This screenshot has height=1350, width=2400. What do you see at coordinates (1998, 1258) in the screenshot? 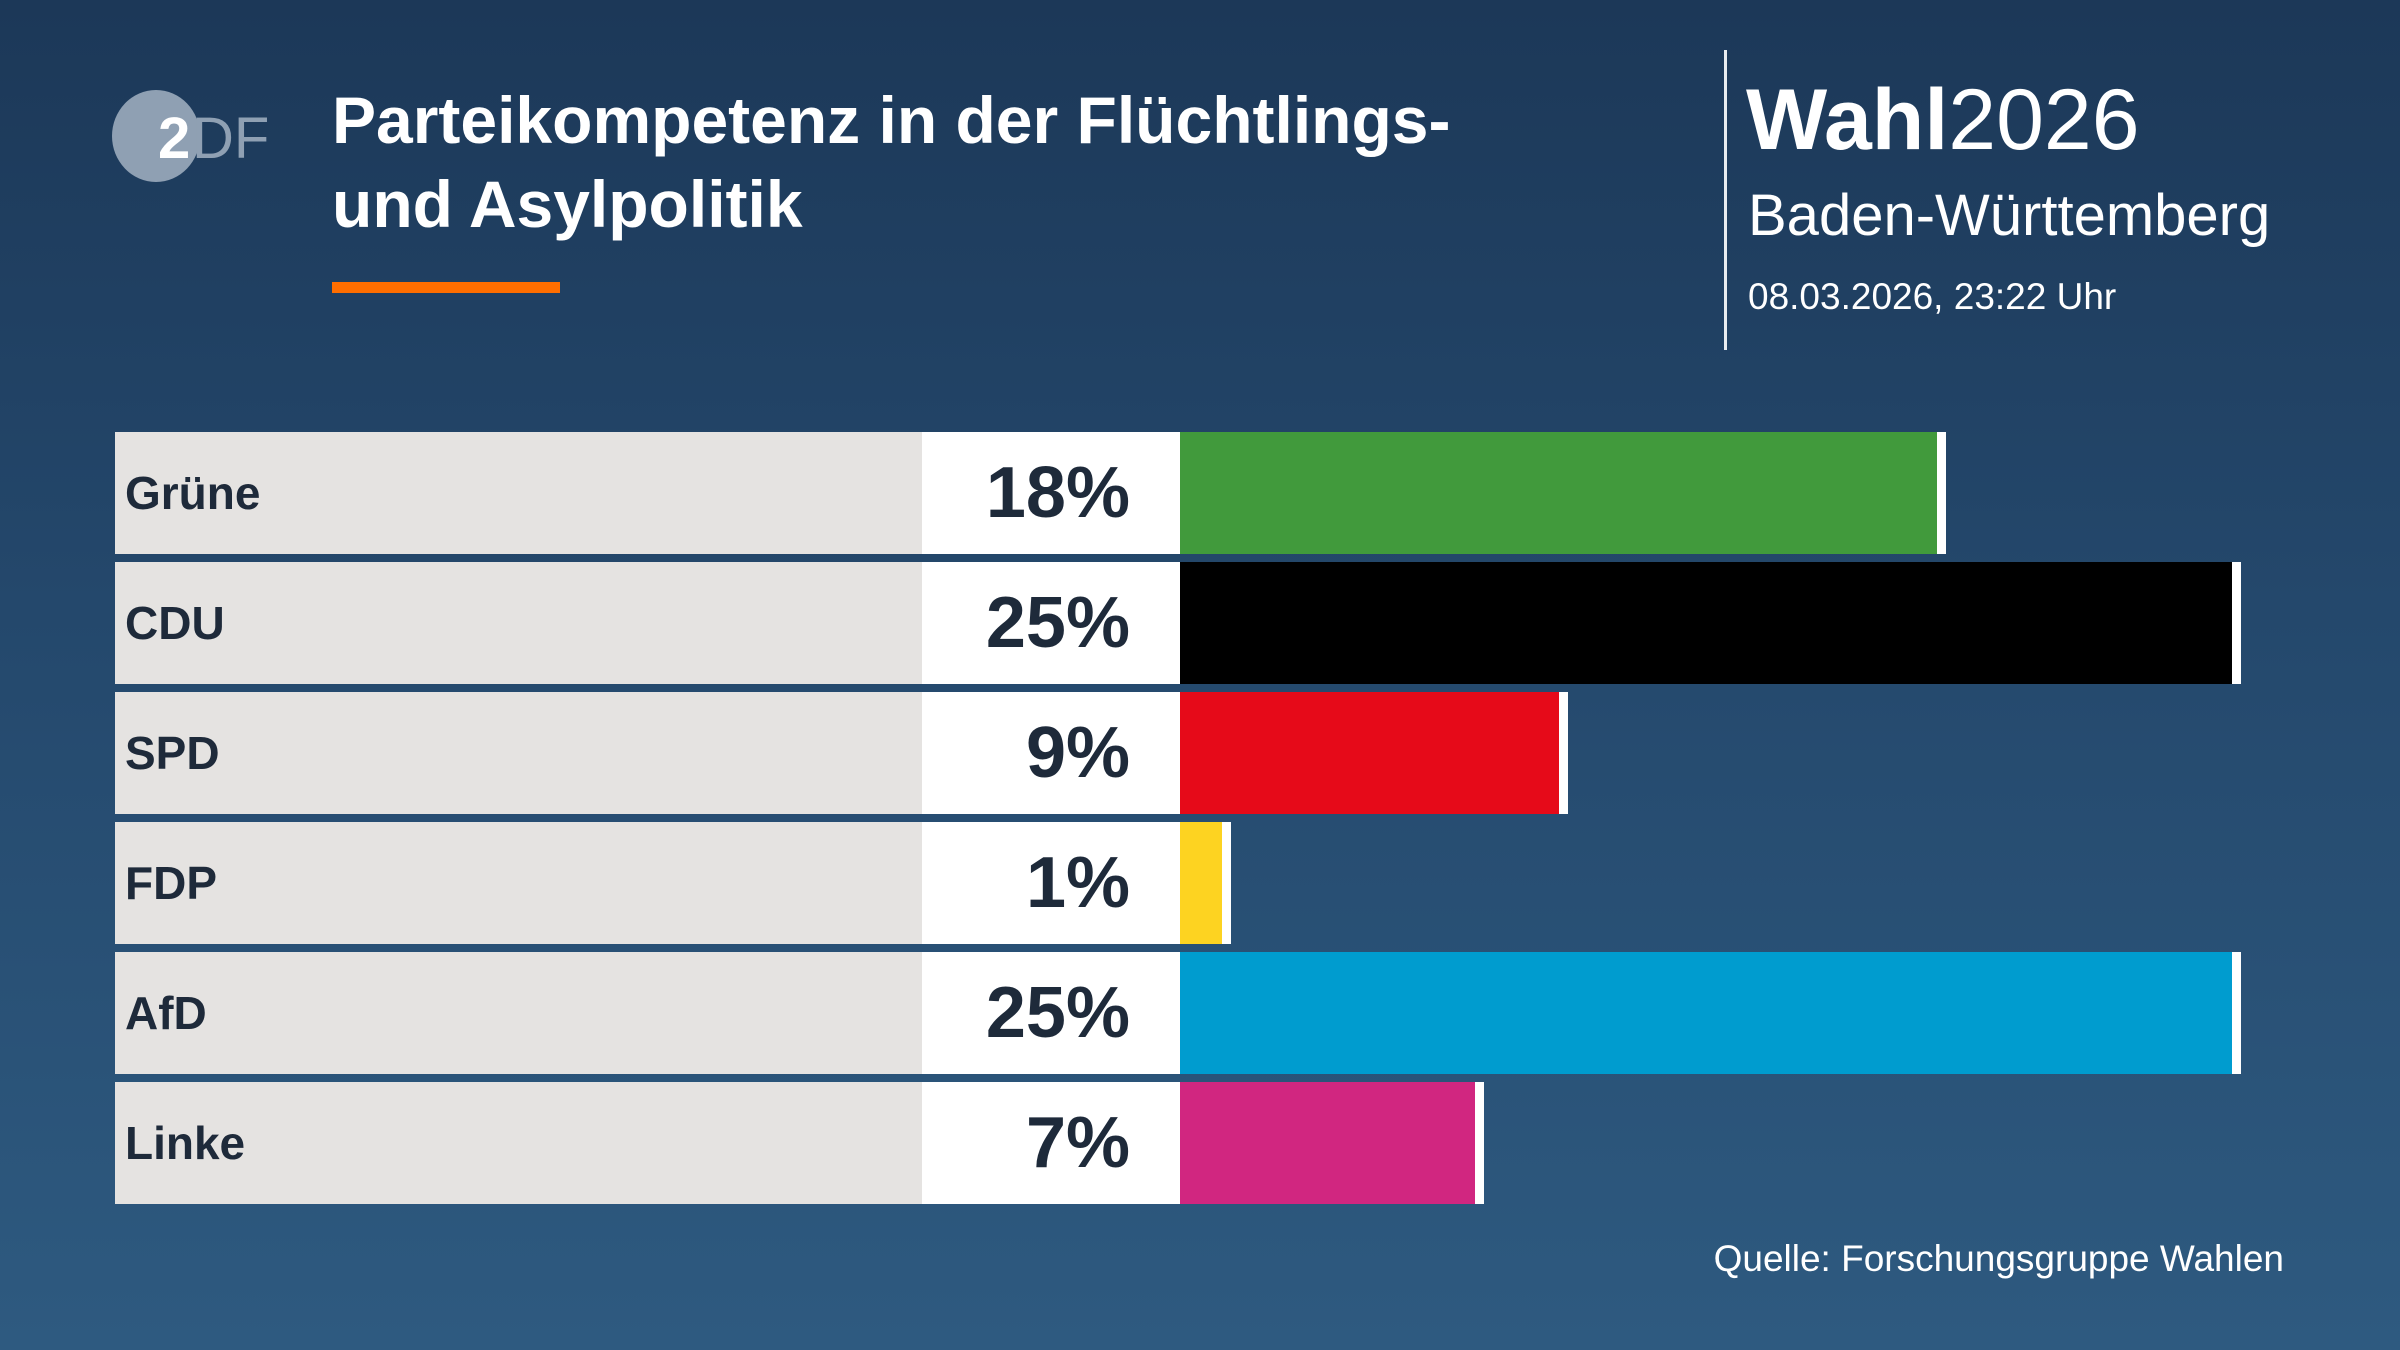
I see `source-note: Quelle: Forschungsgruppe Wahlen` at bounding box center [1998, 1258].